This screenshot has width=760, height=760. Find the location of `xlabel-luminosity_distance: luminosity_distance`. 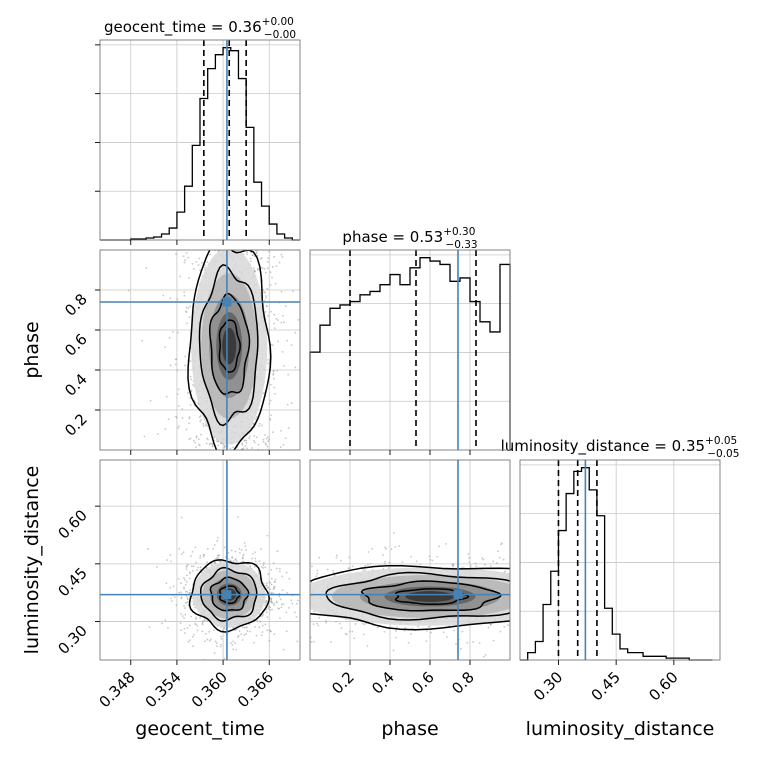

xlabel-luminosity_distance: luminosity_distance is located at coordinates (620, 729).